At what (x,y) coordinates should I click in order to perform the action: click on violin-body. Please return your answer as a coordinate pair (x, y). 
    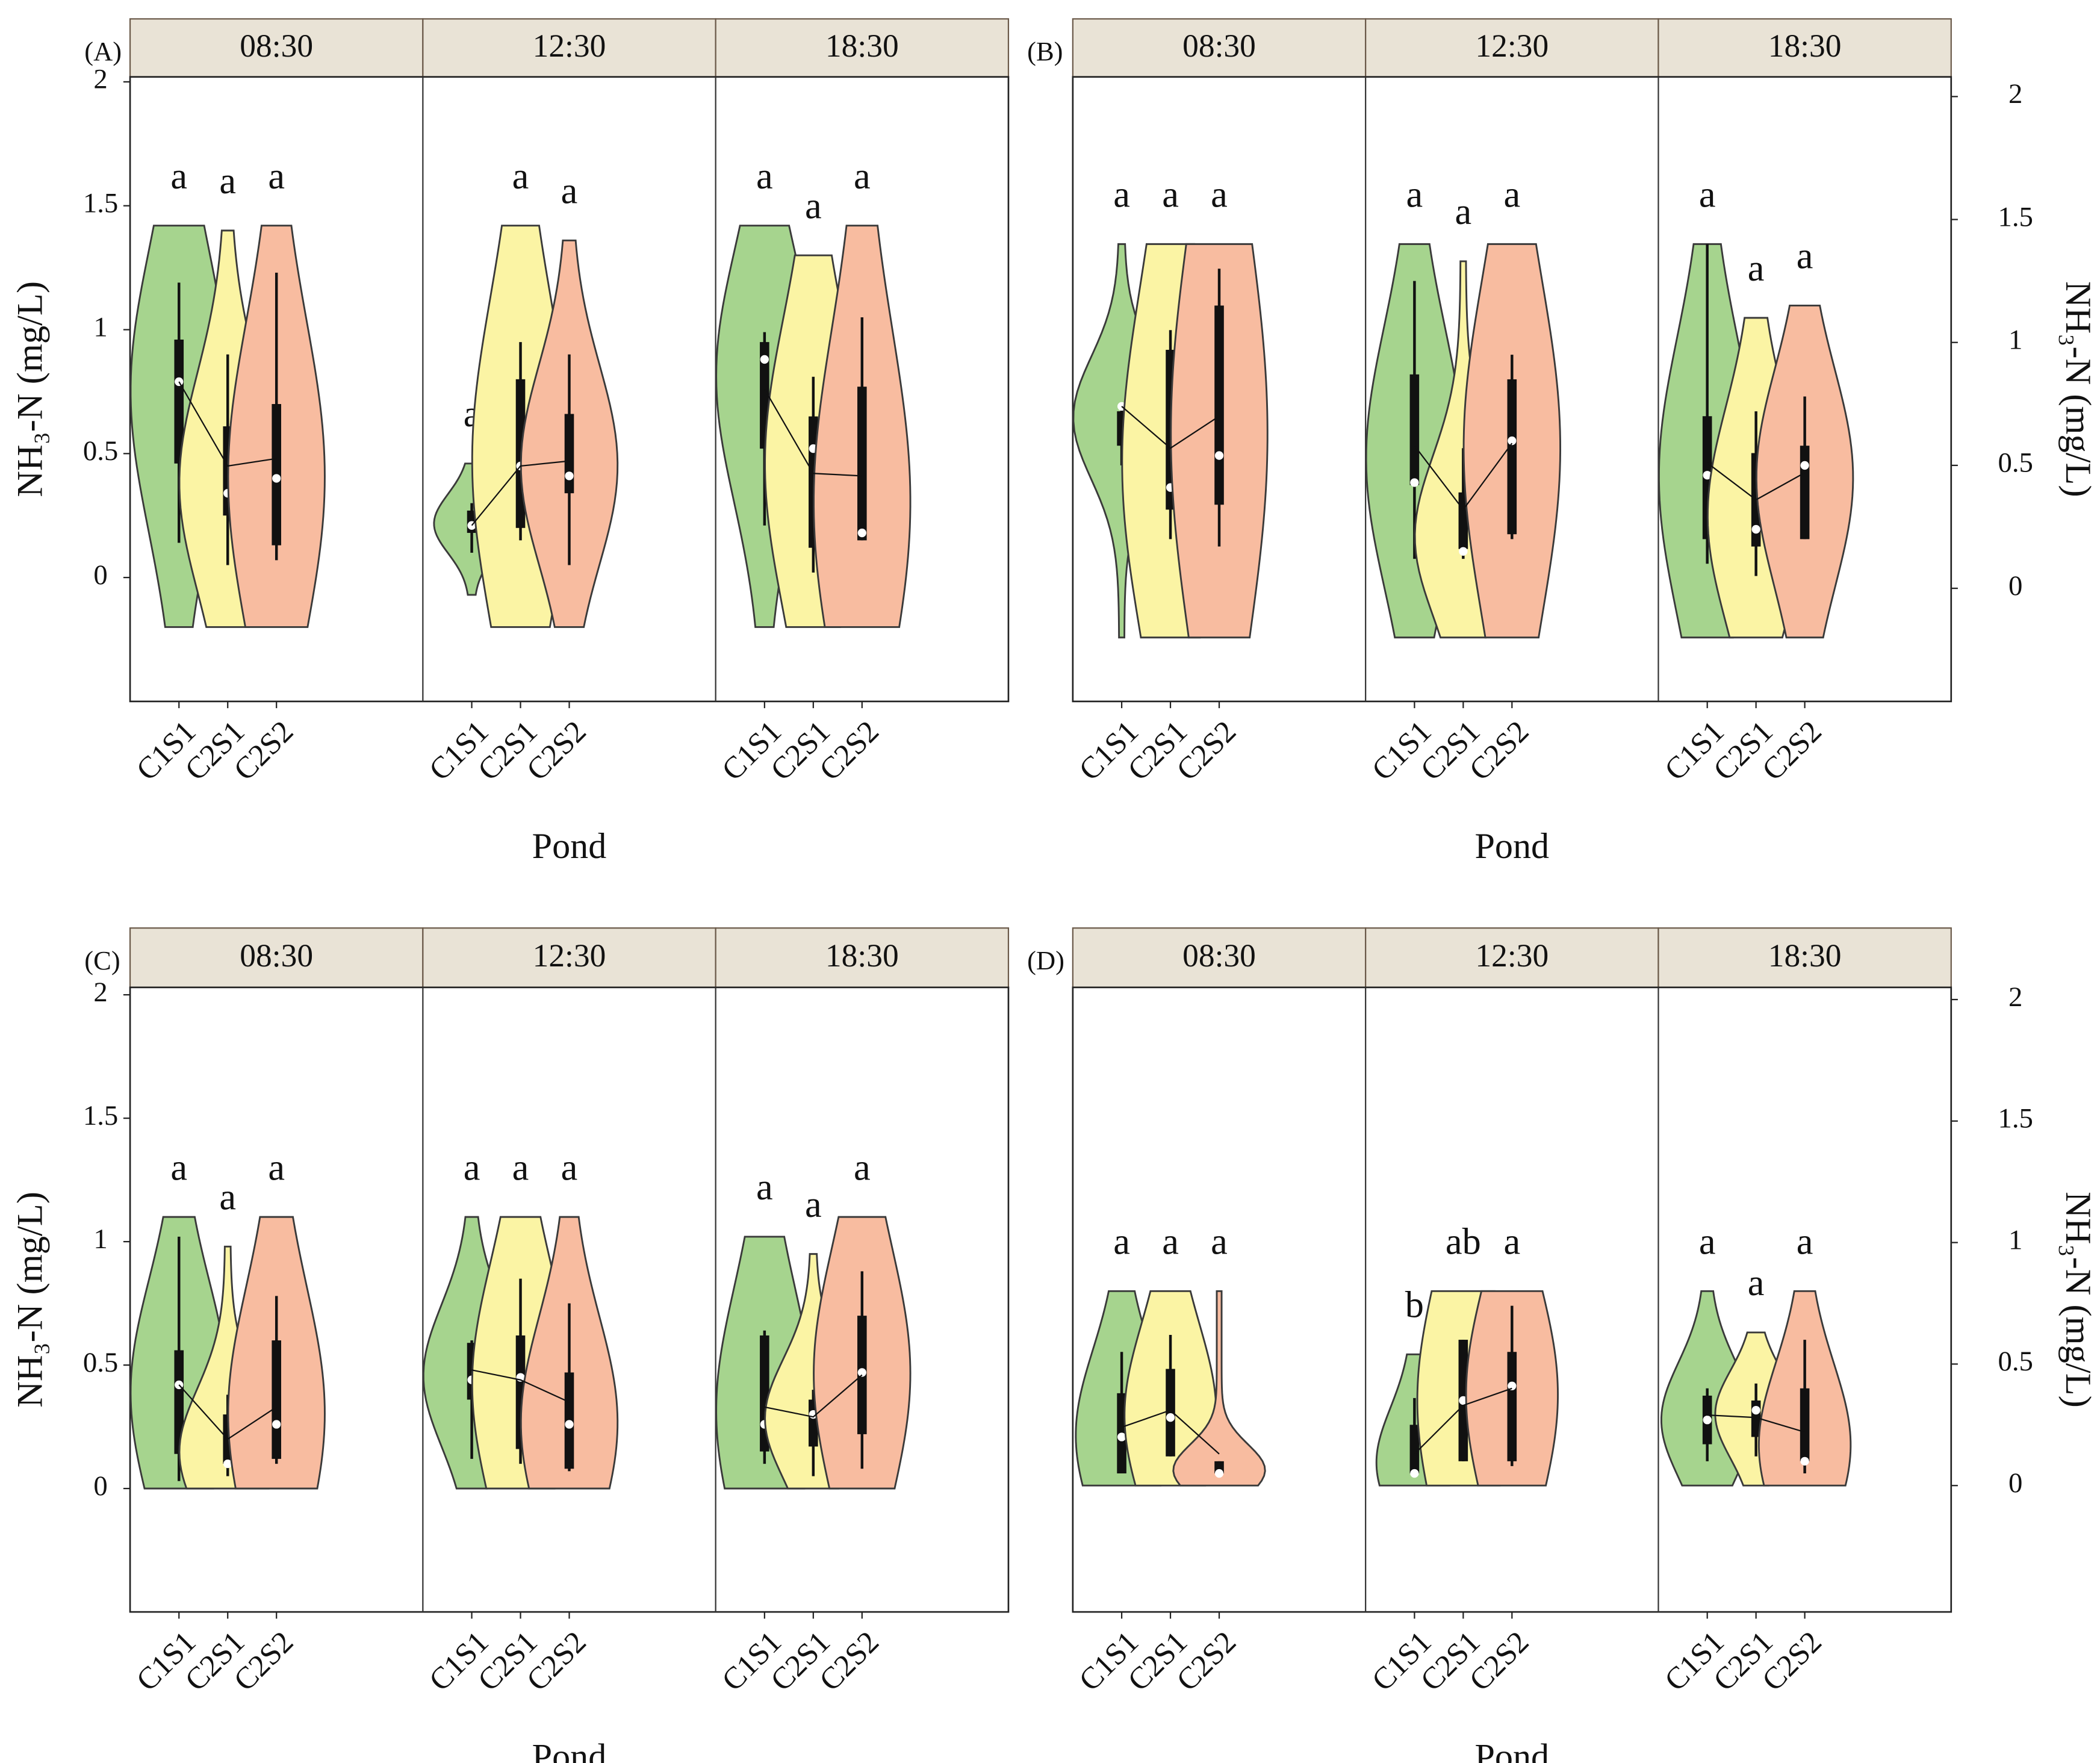
    Looking at the image, I should click on (1219, 1389).